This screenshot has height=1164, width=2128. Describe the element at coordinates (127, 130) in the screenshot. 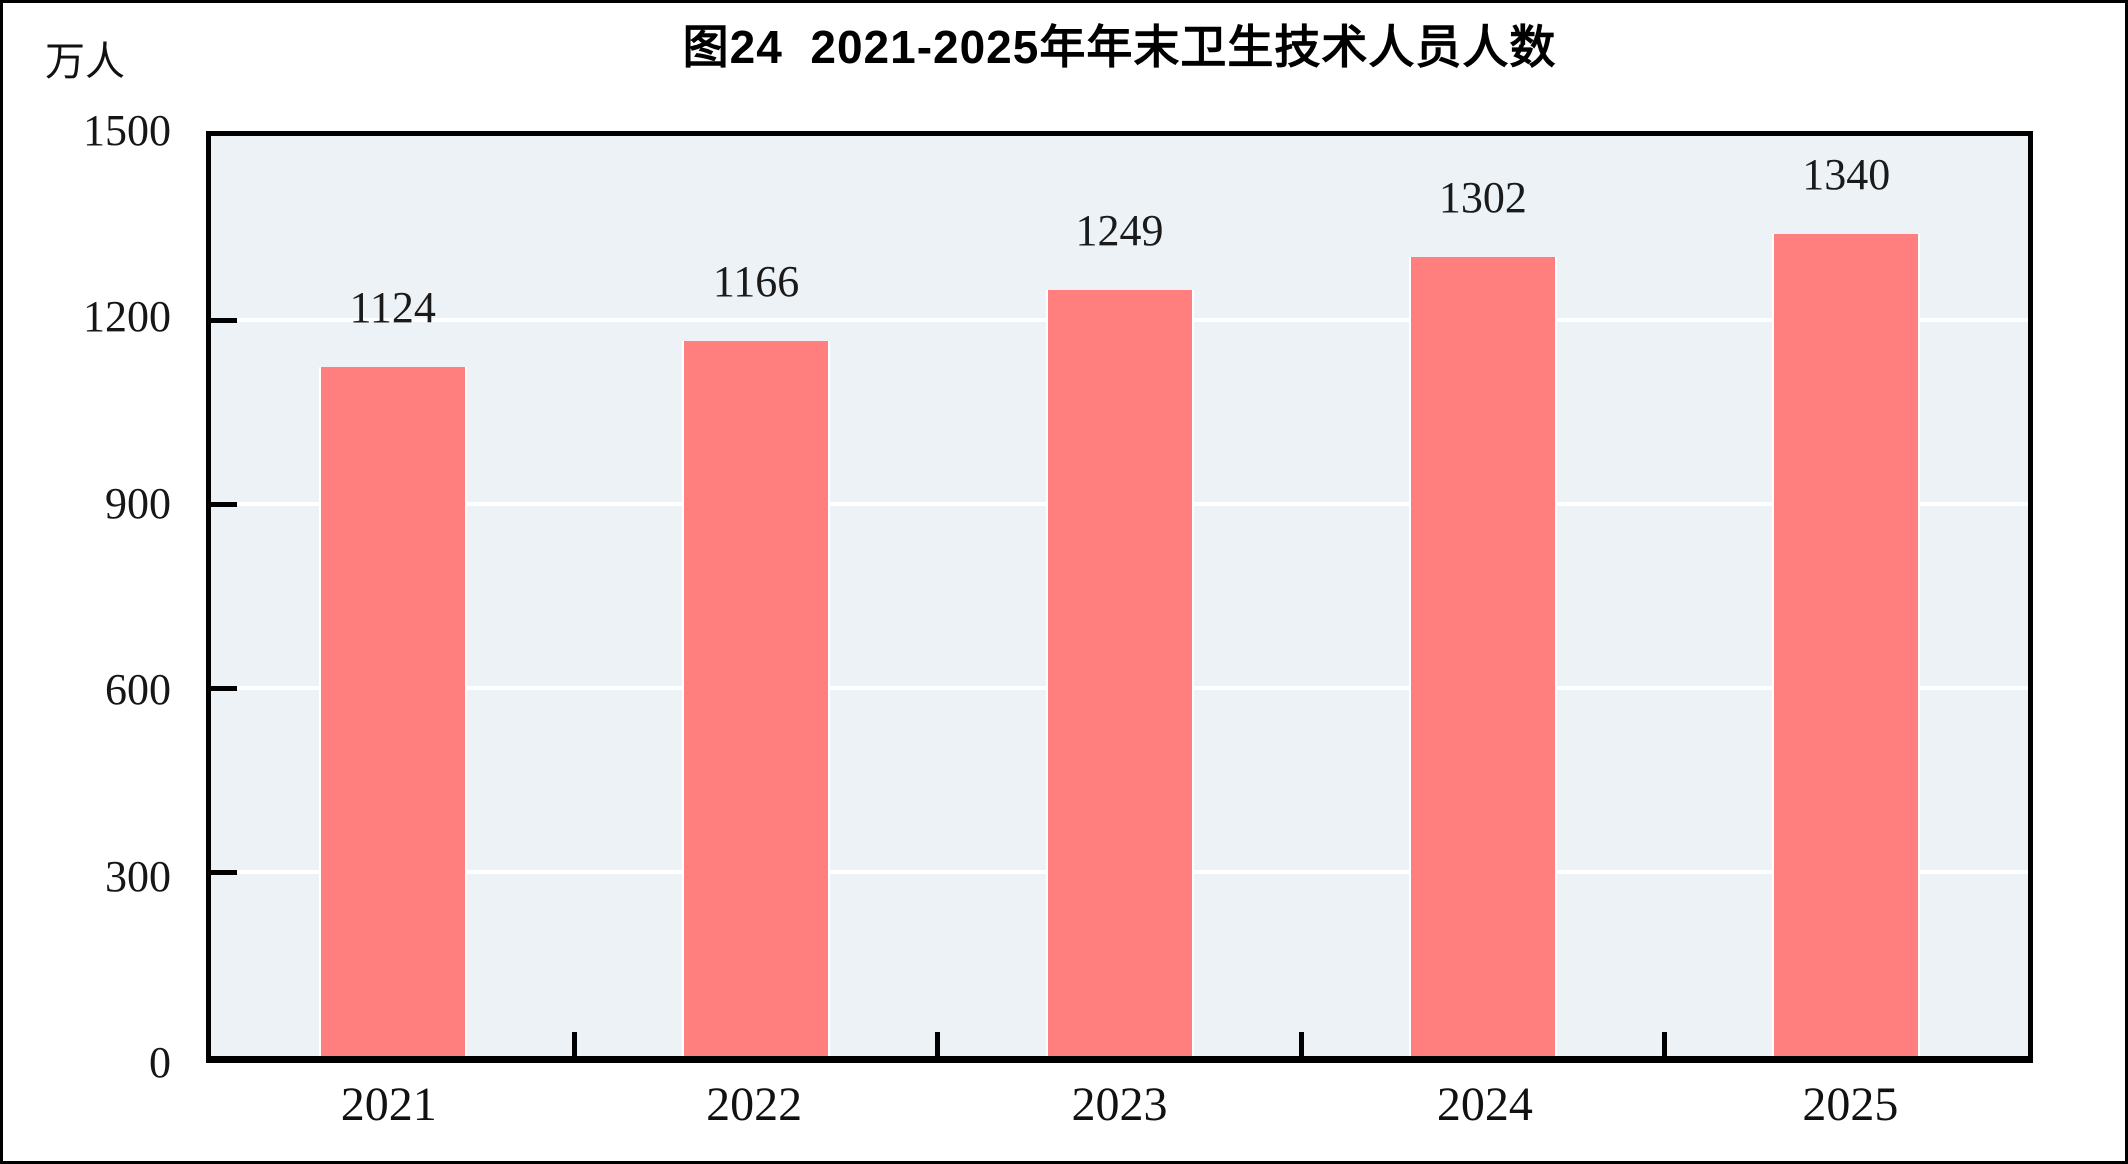

I see `y-axis-label-1500: 1500` at that location.